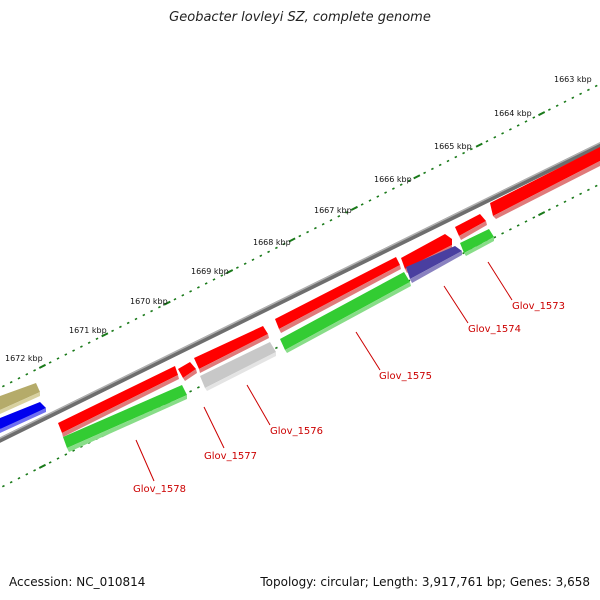 Image resolution: width=600 pixels, height=600 pixels. Describe the element at coordinates (127, 423) in the screenshot. I see `gene-reverse-1578-shade` at that location.